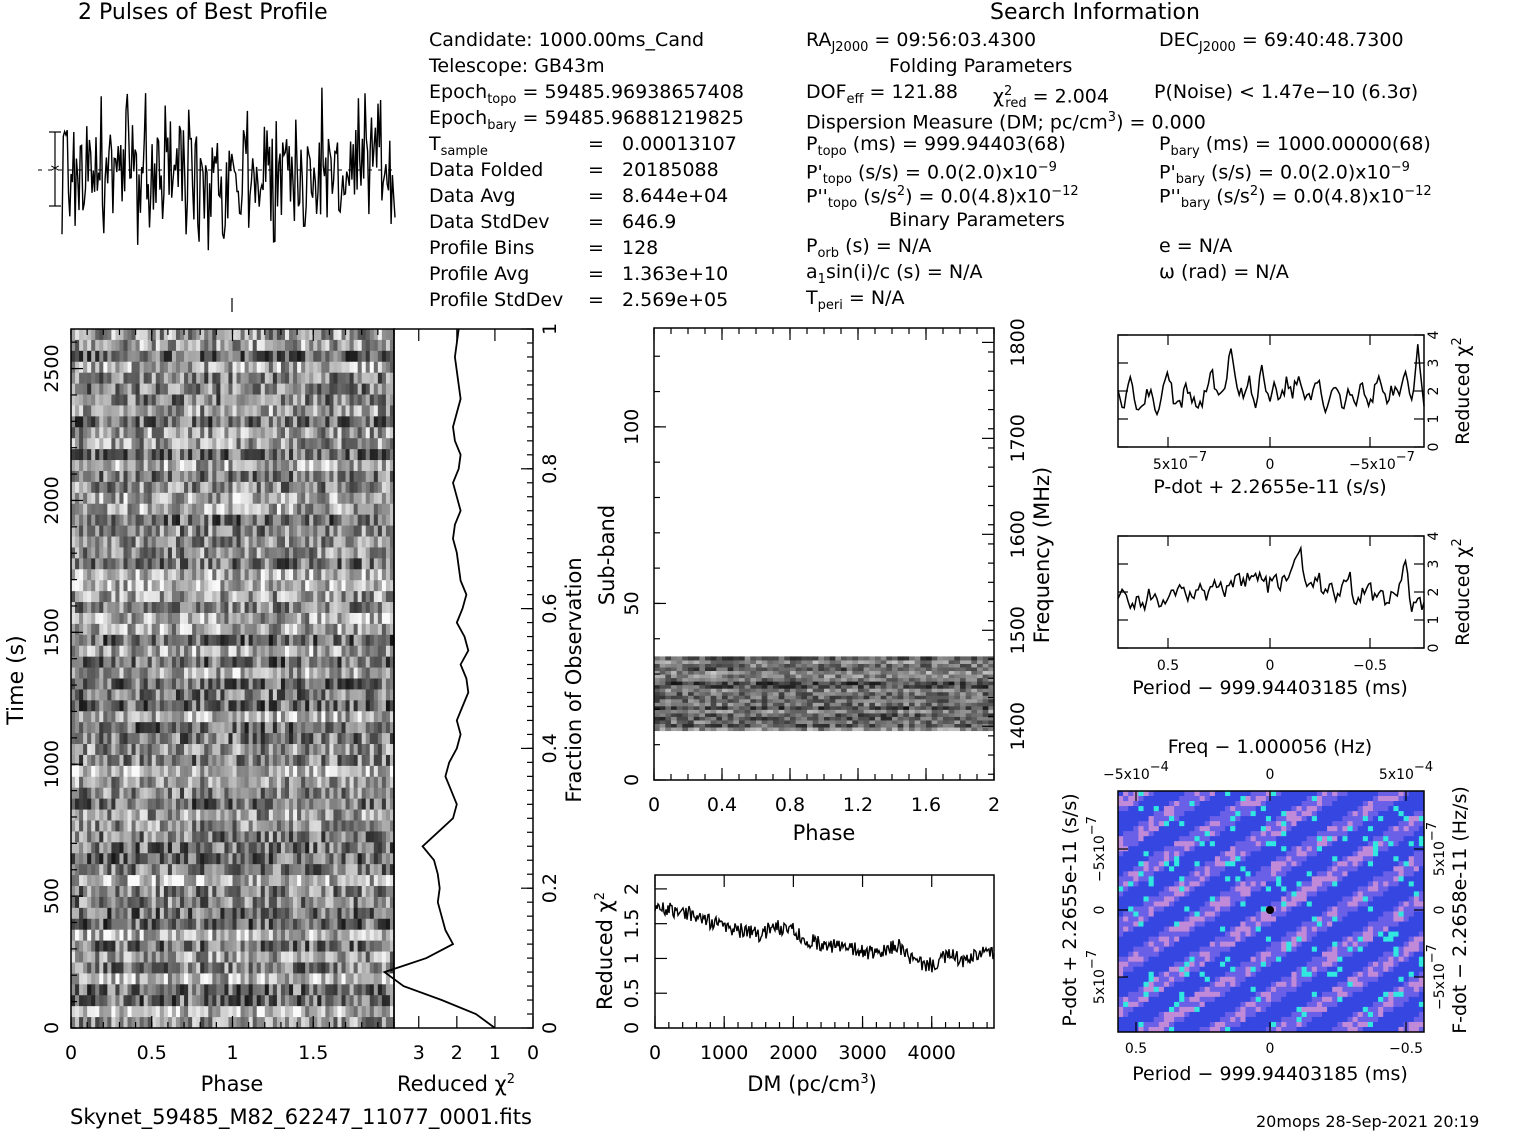 The height and width of the screenshot is (1133, 1517). What do you see at coordinates (832, 151) in the screenshot?
I see `ptopo-sub: topo` at bounding box center [832, 151].